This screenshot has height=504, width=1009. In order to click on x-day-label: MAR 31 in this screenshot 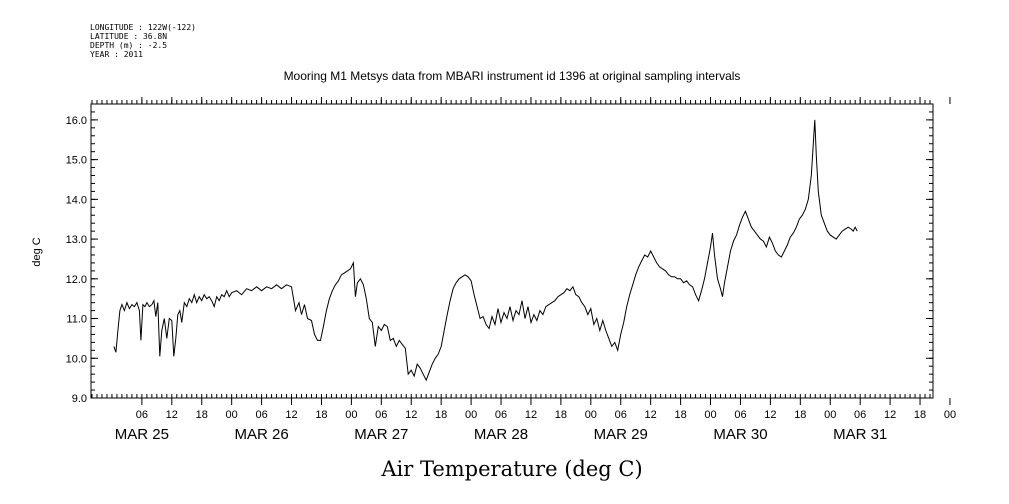, I will do `click(860, 434)`.